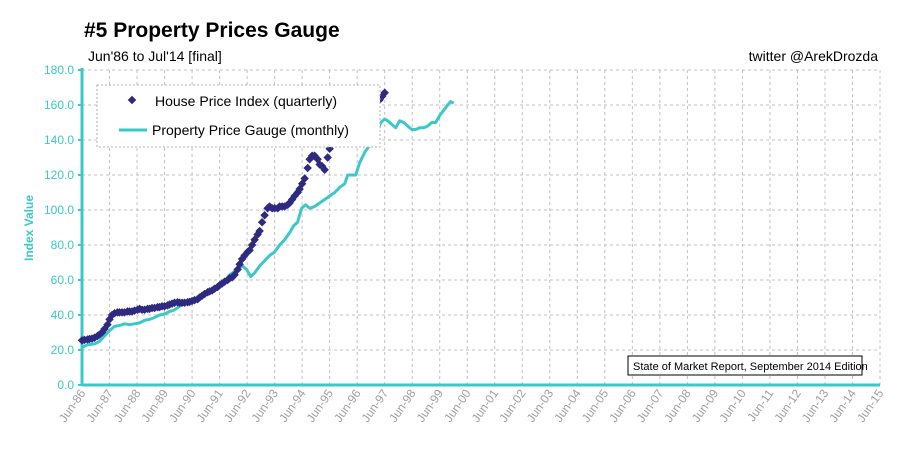 The width and height of the screenshot is (913, 470). I want to click on x-tick-label: Jun-89, so click(154, 405).